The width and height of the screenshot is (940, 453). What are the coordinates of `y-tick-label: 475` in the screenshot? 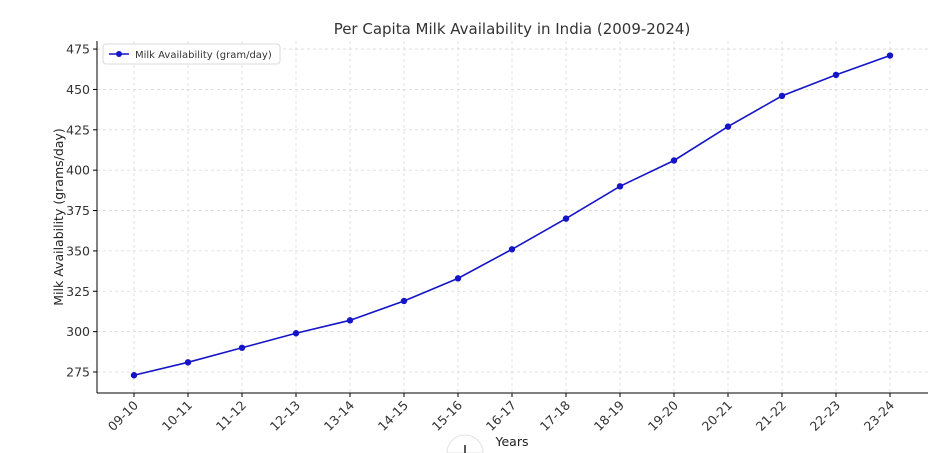 It's located at (78, 49).